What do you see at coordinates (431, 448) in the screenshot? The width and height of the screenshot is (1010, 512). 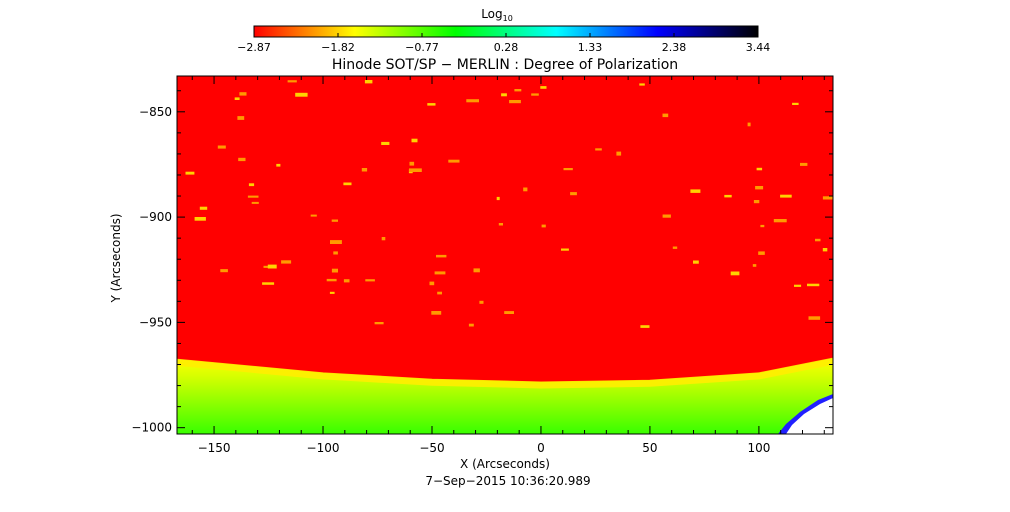 I see `x-tick-label: −50` at bounding box center [431, 448].